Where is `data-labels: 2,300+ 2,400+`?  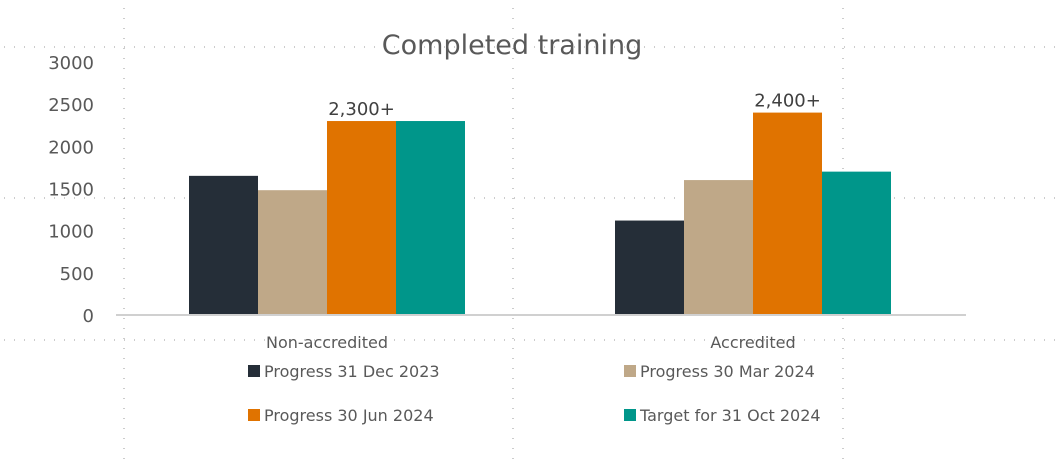 data-labels: 2,300+ 2,400+ is located at coordinates (574, 105).